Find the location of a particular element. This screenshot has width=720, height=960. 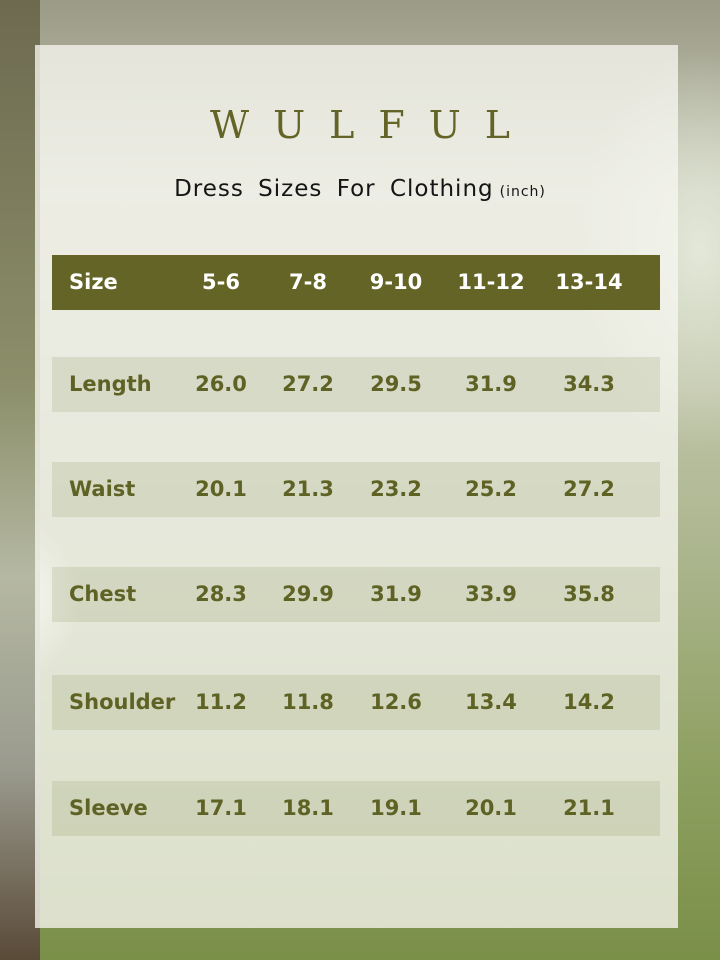

measurement-cell: 29.9 is located at coordinates (308, 594).